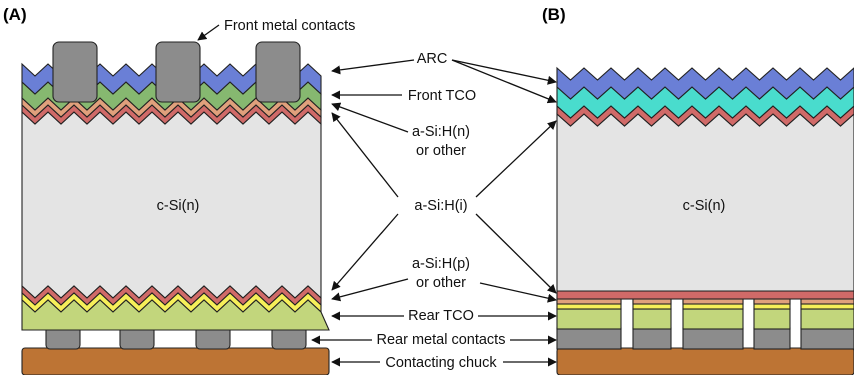 Image resolution: width=854 pixels, height=375 pixels. Describe the element at coordinates (441, 283) in the screenshot. I see `asih-p-label-2: or other` at that location.